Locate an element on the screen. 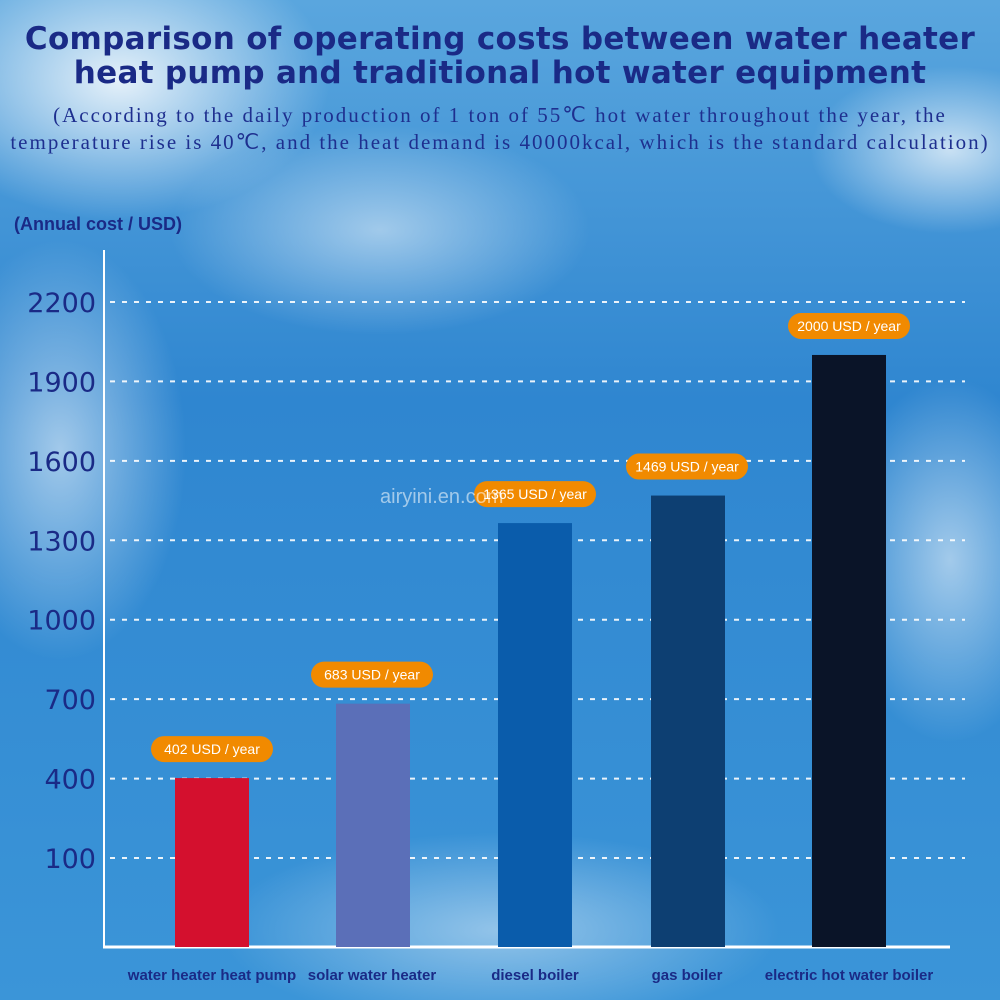  data-label: 1469 USD / year is located at coordinates (687, 467).